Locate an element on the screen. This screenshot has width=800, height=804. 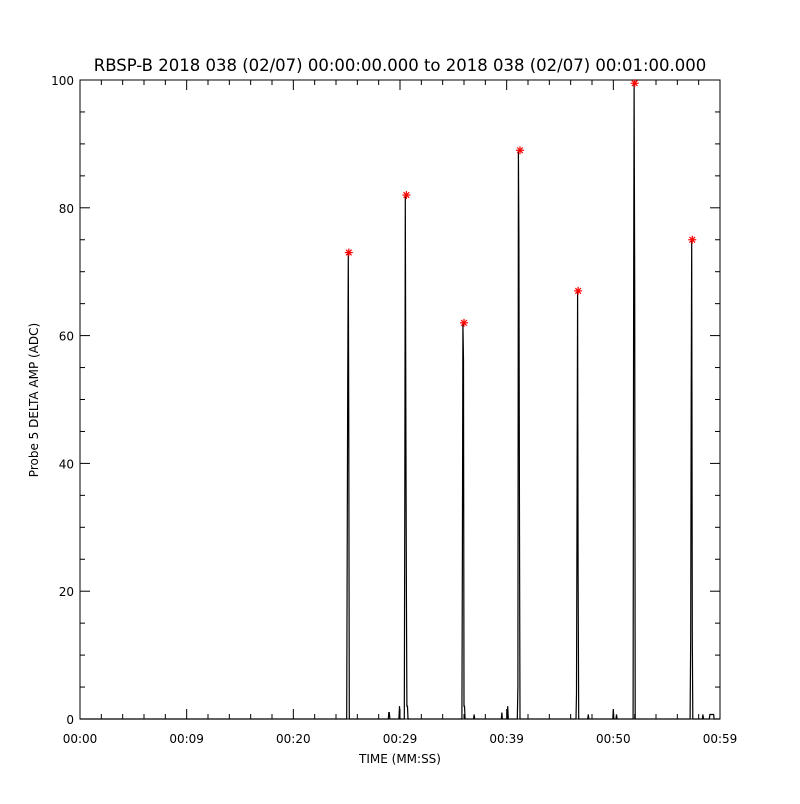
x-tick-label: 00:00 is located at coordinates (80, 739).